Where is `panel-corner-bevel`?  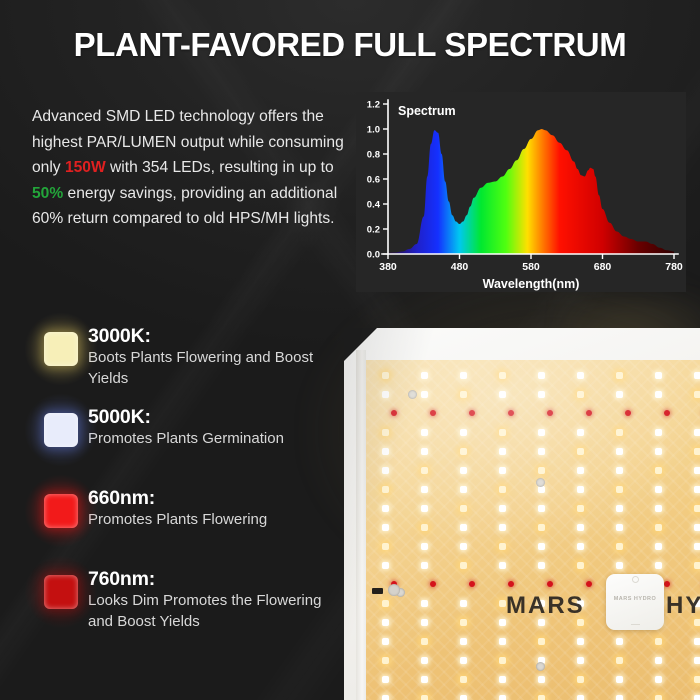 panel-corner-bevel is located at coordinates (361, 345).